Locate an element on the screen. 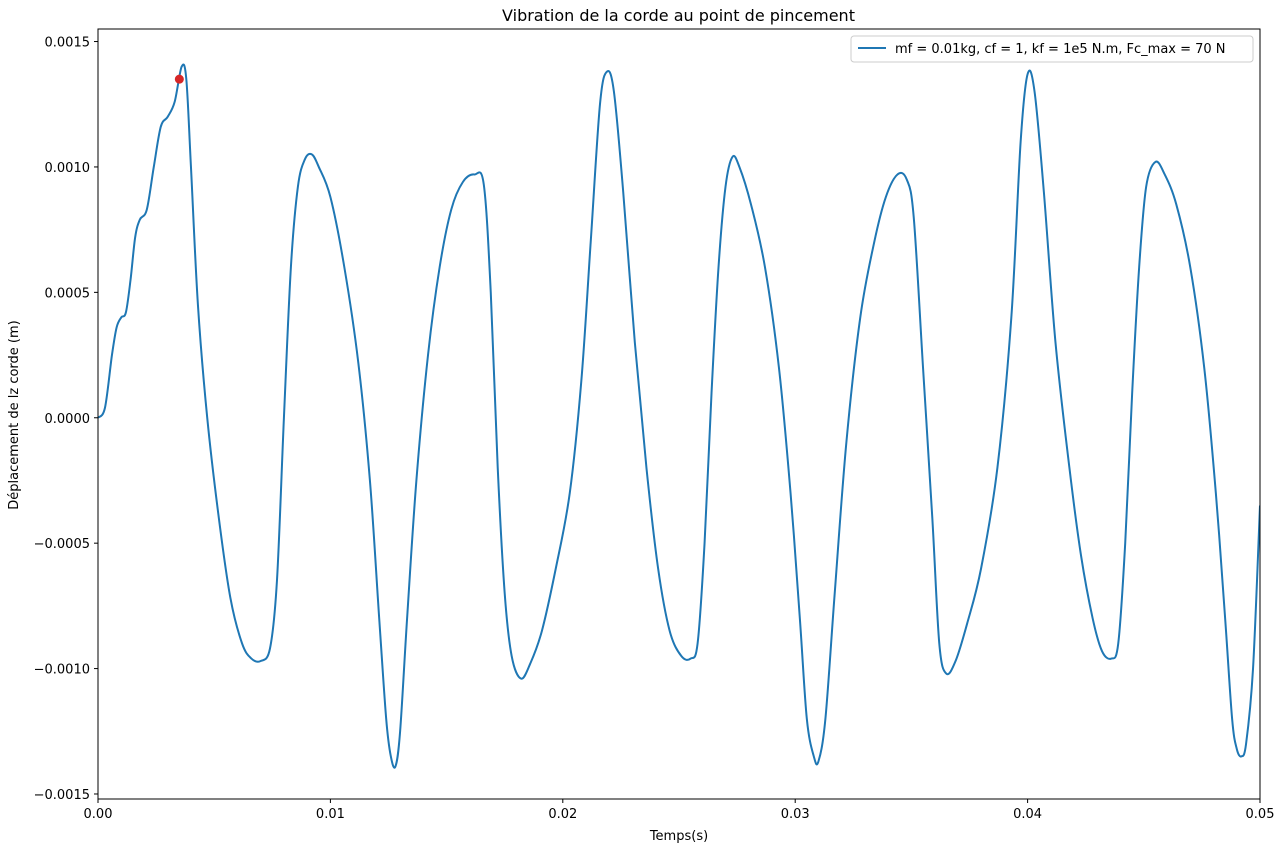 This screenshot has width=1279, height=848. x-tick-label: 0.04 is located at coordinates (1027, 814).